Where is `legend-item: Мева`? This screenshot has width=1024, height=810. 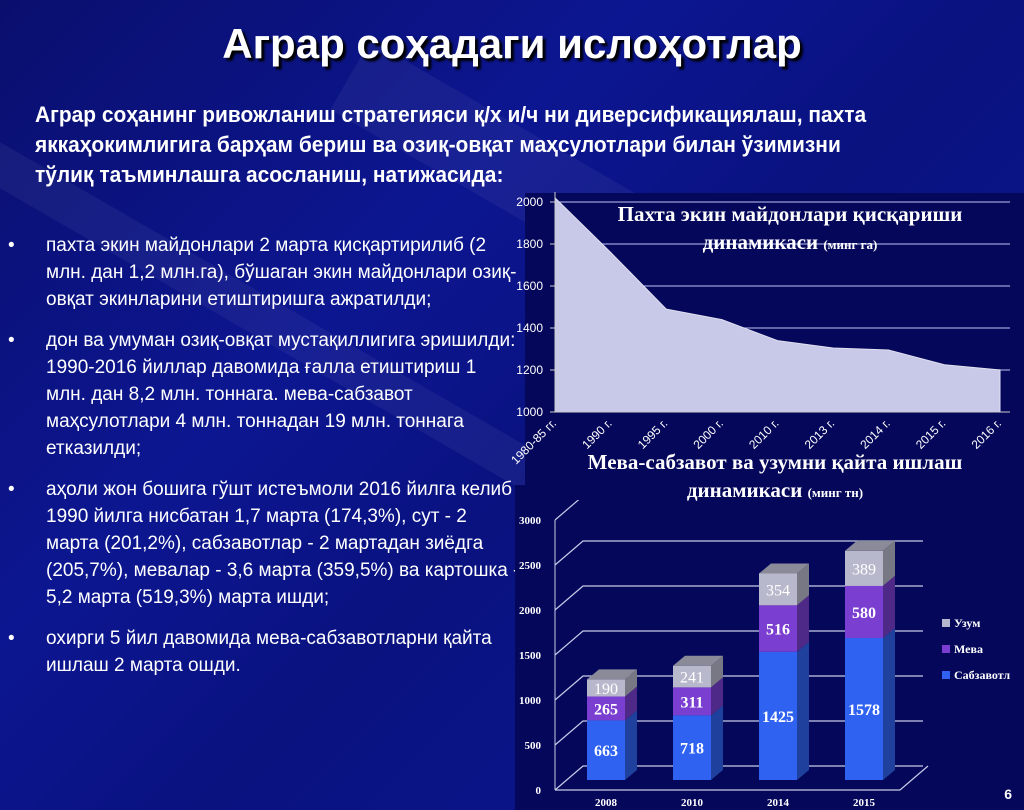
legend-item: Мева is located at coordinates (962, 649).